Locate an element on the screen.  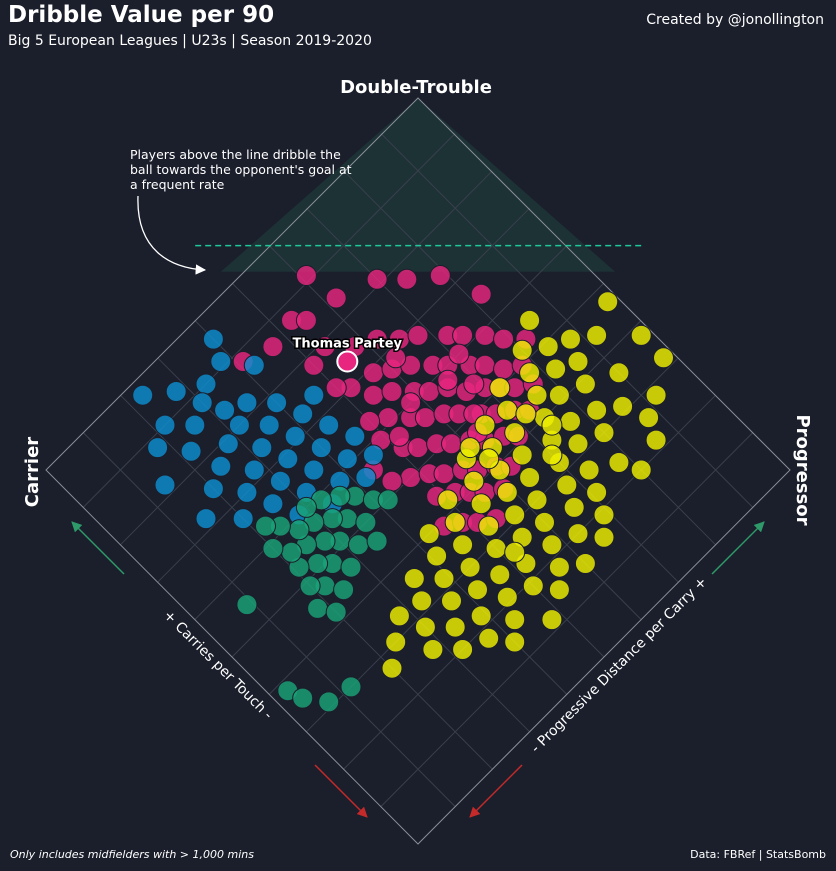
progressor-direction-arrow is located at coordinates (738, 548).